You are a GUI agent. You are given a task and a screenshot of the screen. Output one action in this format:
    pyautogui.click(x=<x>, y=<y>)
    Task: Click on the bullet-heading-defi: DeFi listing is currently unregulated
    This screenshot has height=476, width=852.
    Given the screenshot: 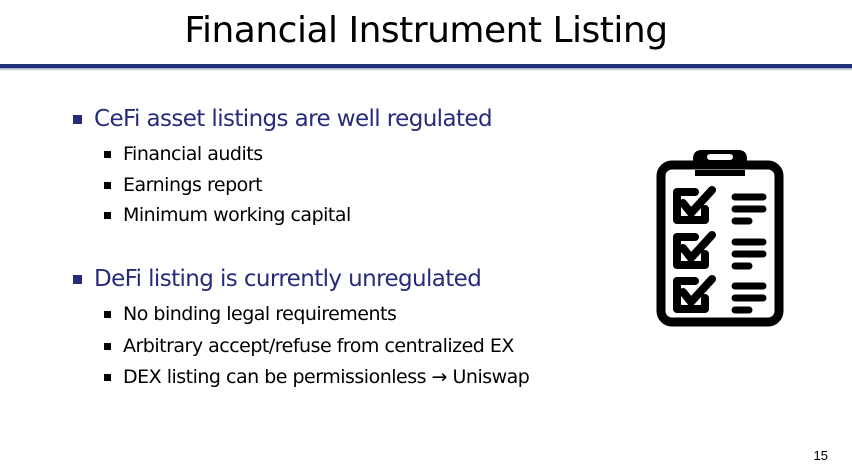 What is the action you would take?
    pyautogui.click(x=277, y=279)
    